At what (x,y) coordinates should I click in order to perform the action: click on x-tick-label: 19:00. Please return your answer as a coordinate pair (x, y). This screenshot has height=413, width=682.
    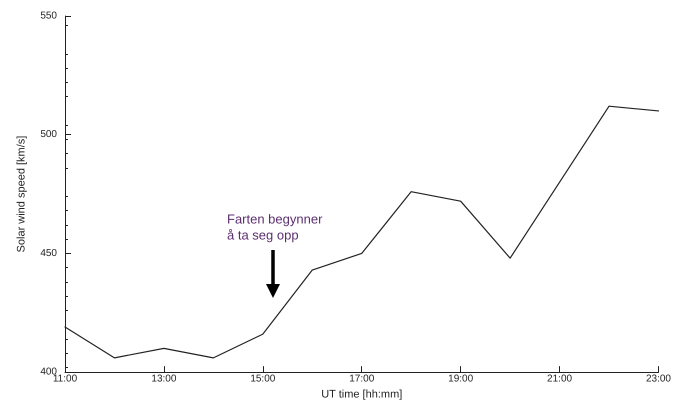
    Looking at the image, I should click on (461, 379).